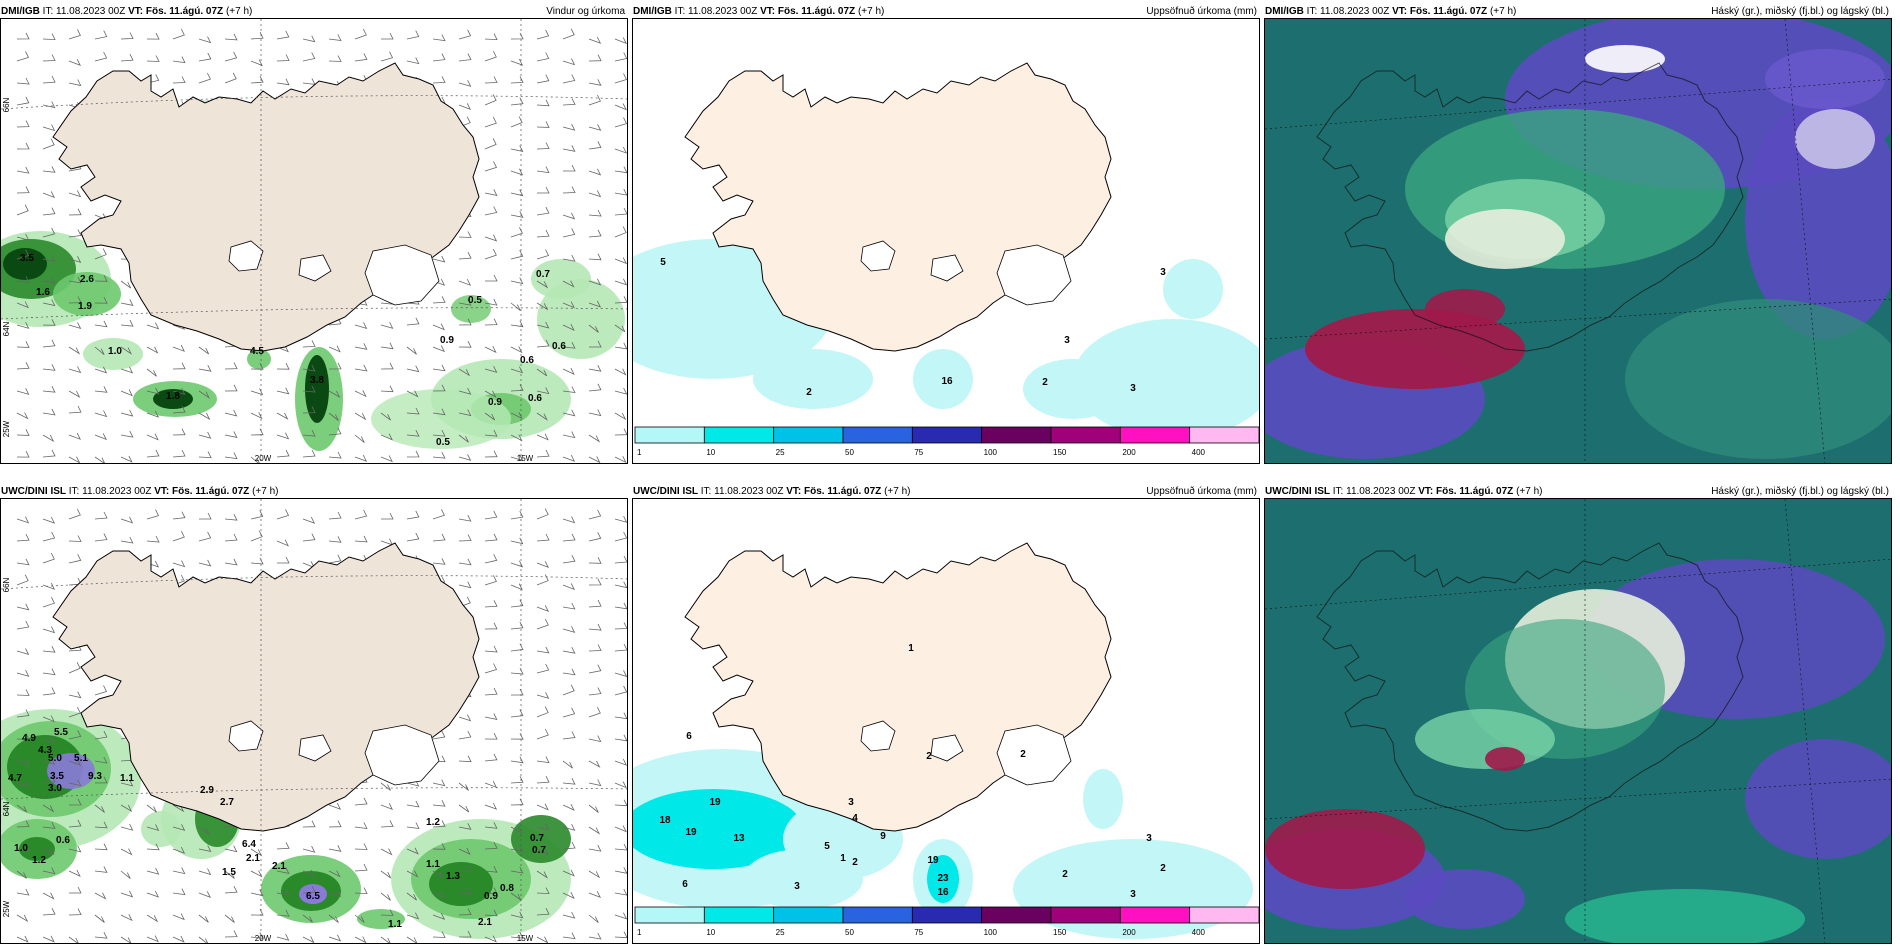  What do you see at coordinates (453, 876) in the screenshot?
I see `precip-value-label: 1.3` at bounding box center [453, 876].